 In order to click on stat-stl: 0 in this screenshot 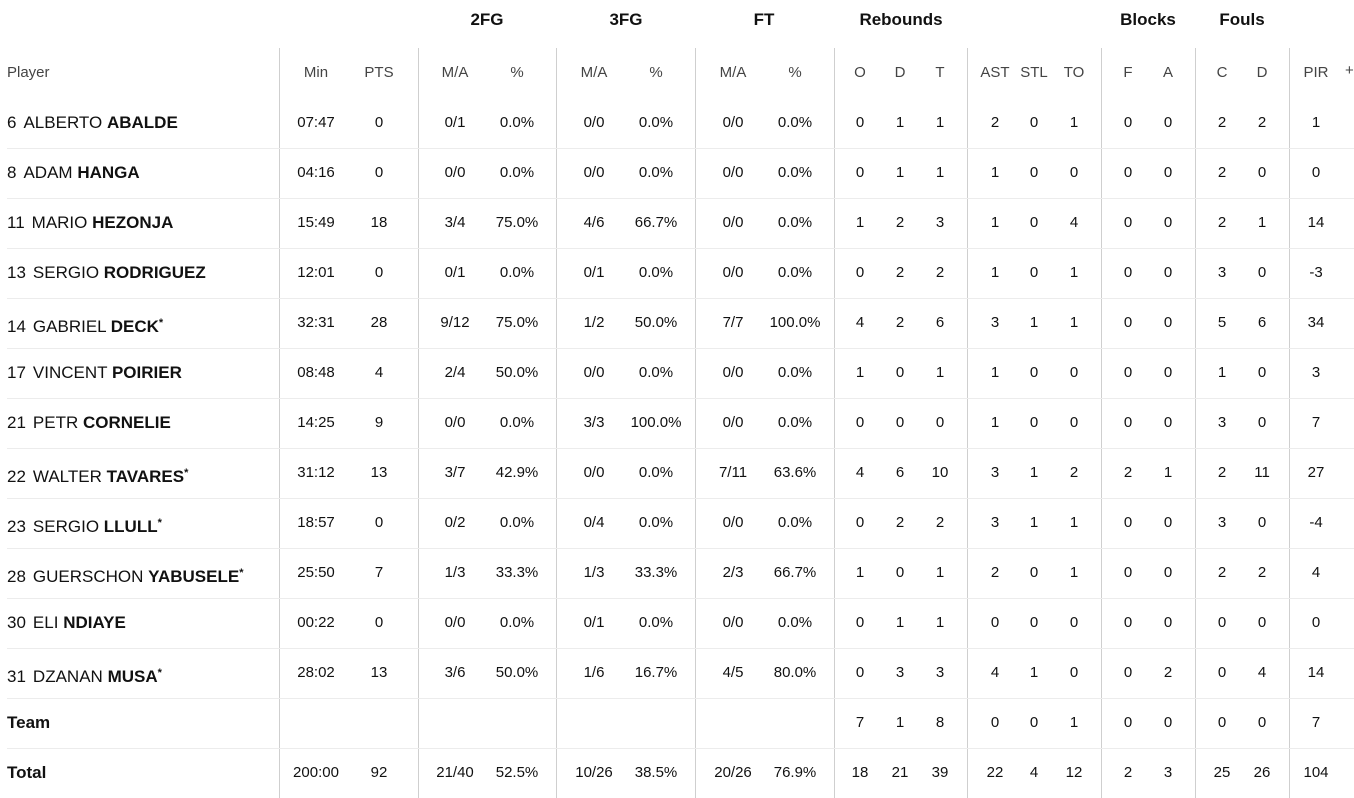, I will do `click(1034, 272)`.